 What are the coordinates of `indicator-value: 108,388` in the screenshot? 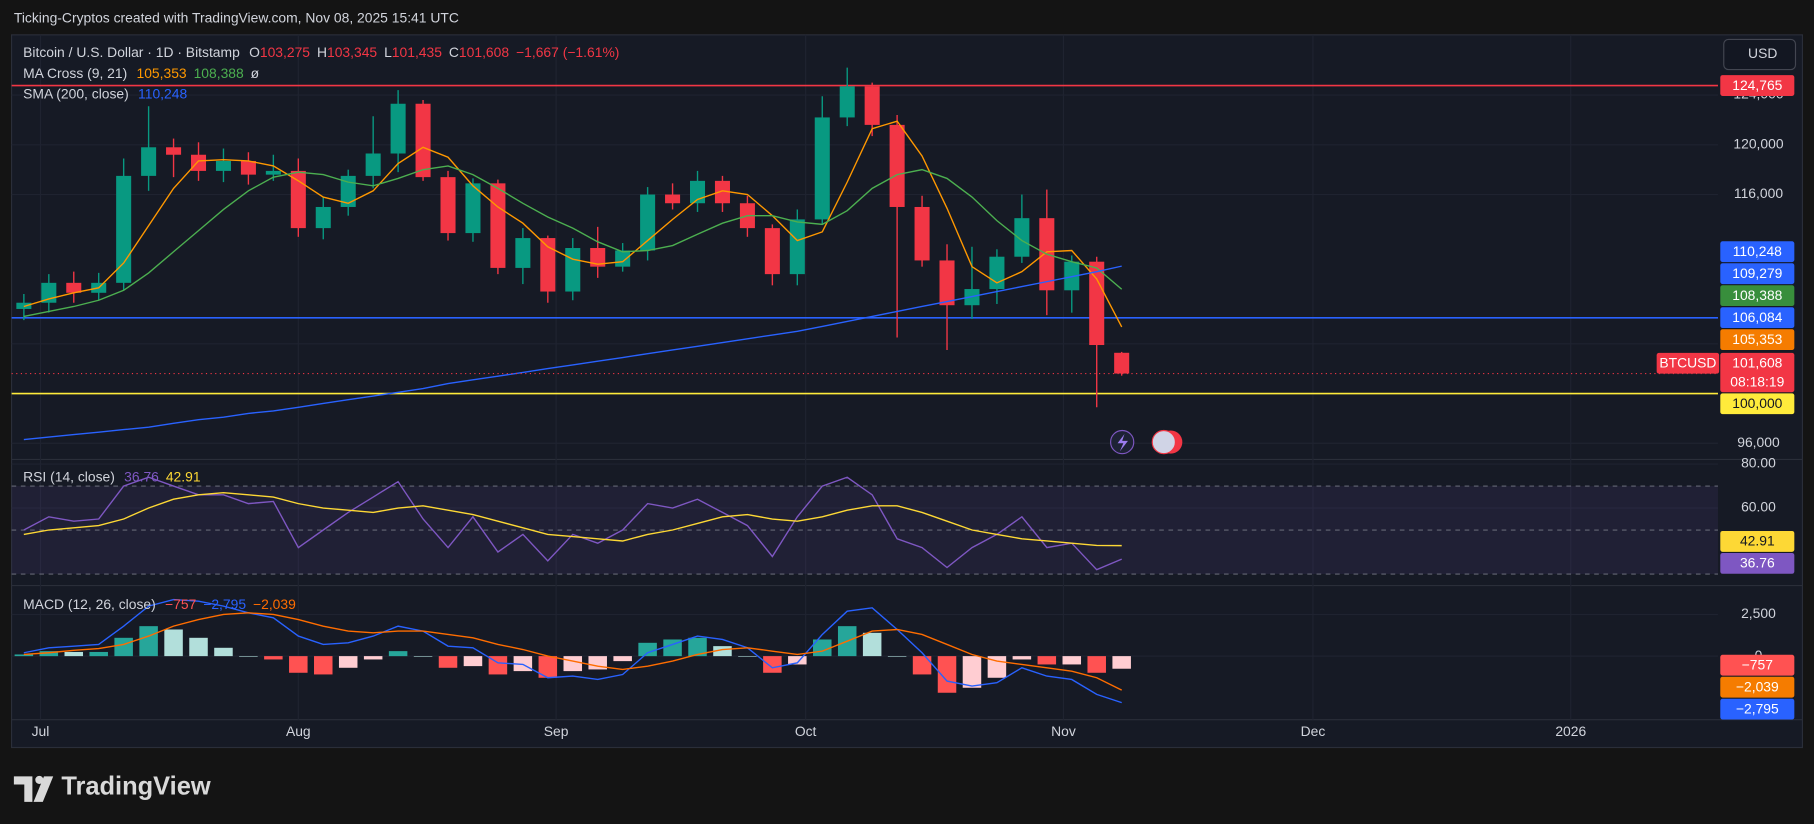 It's located at (219, 73).